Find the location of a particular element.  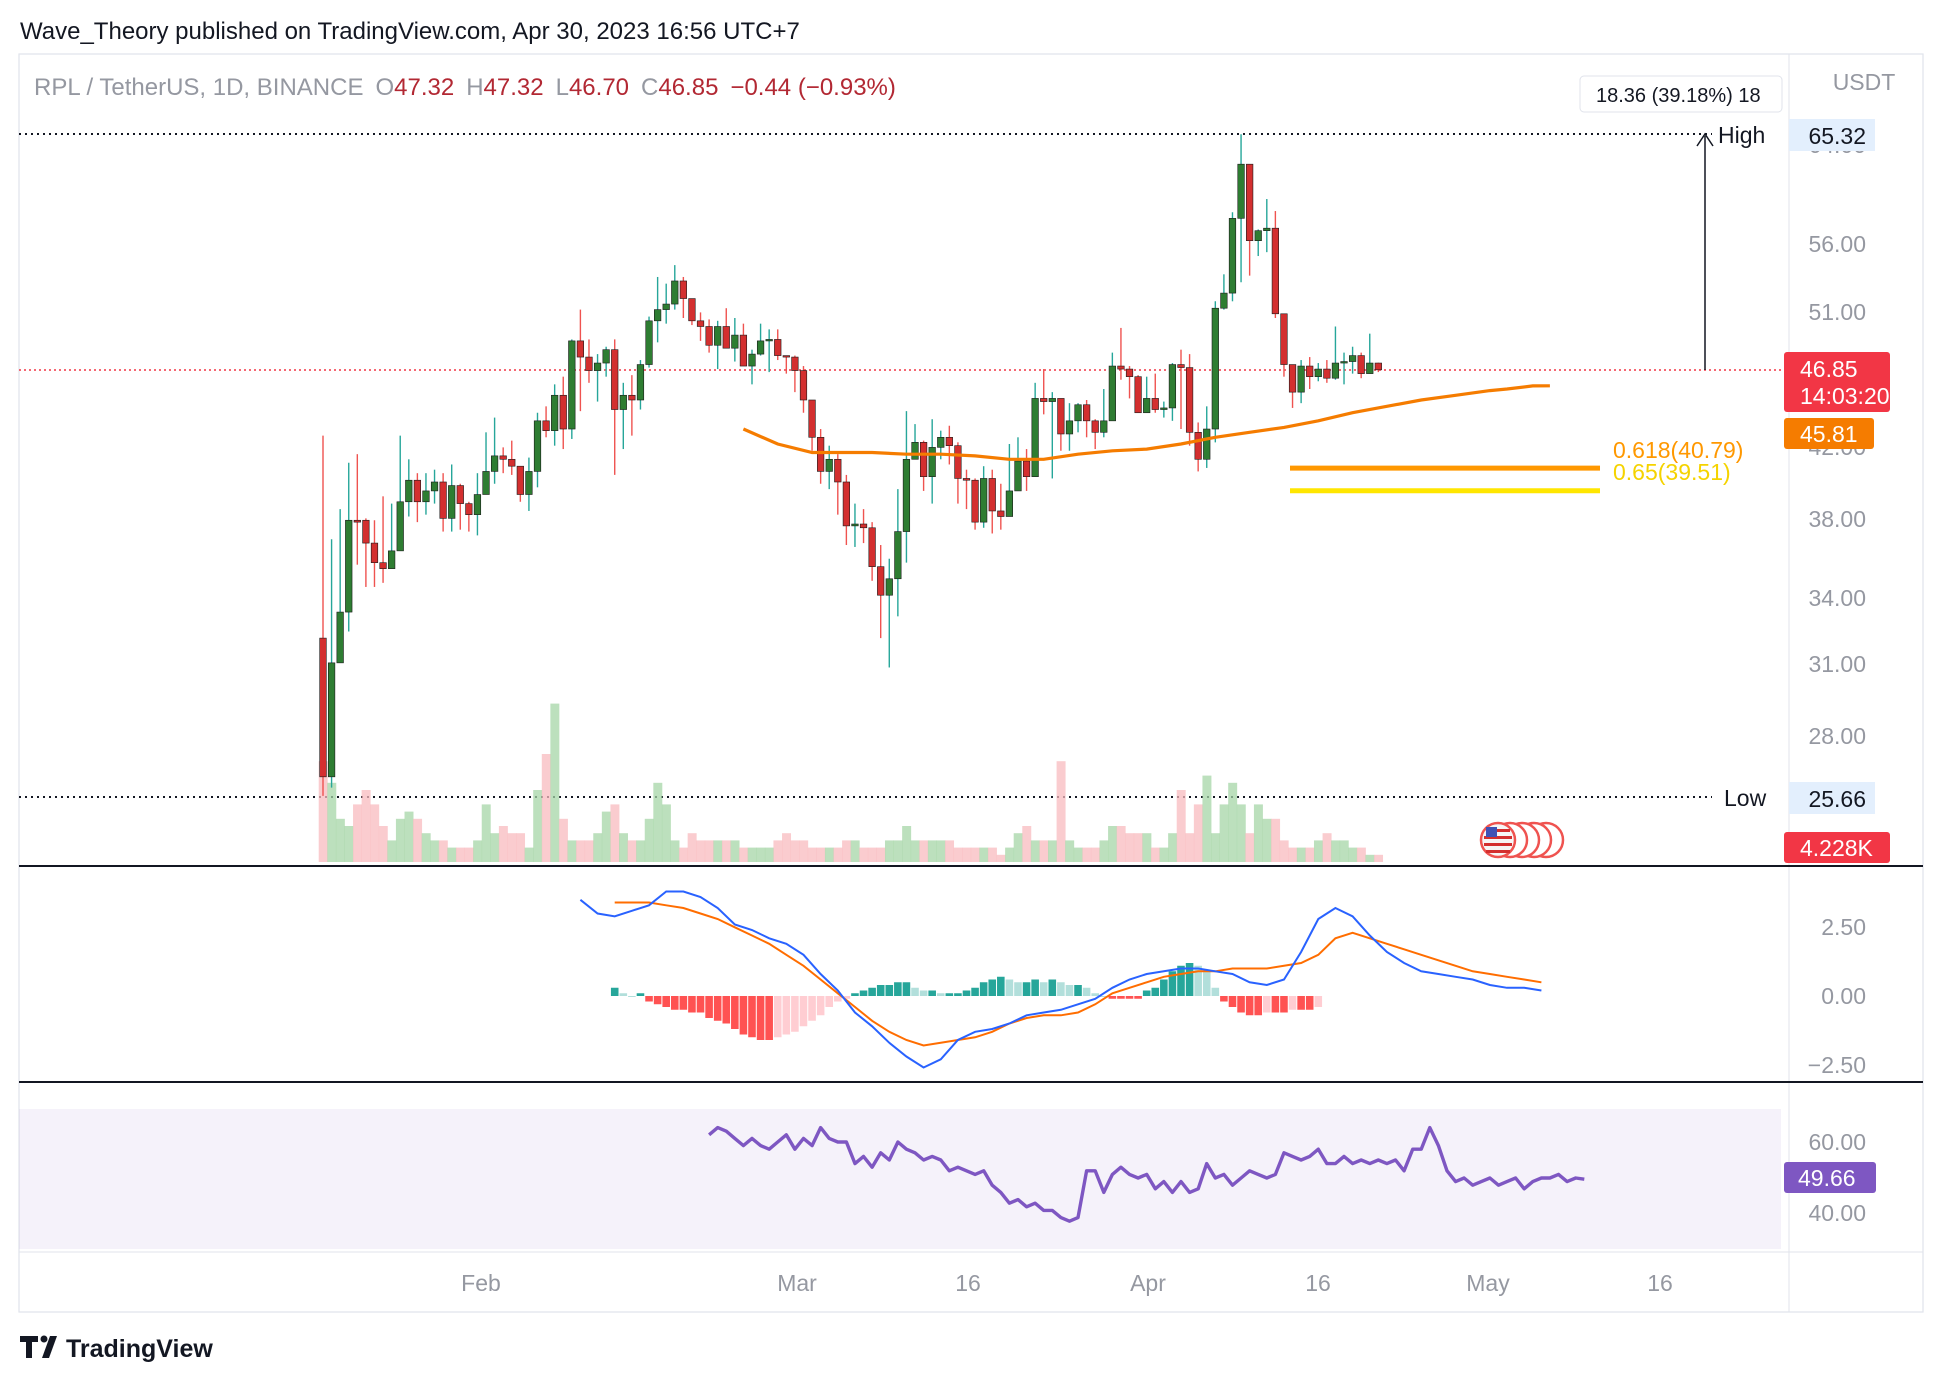

economic-events is located at coordinates (1522, 840).